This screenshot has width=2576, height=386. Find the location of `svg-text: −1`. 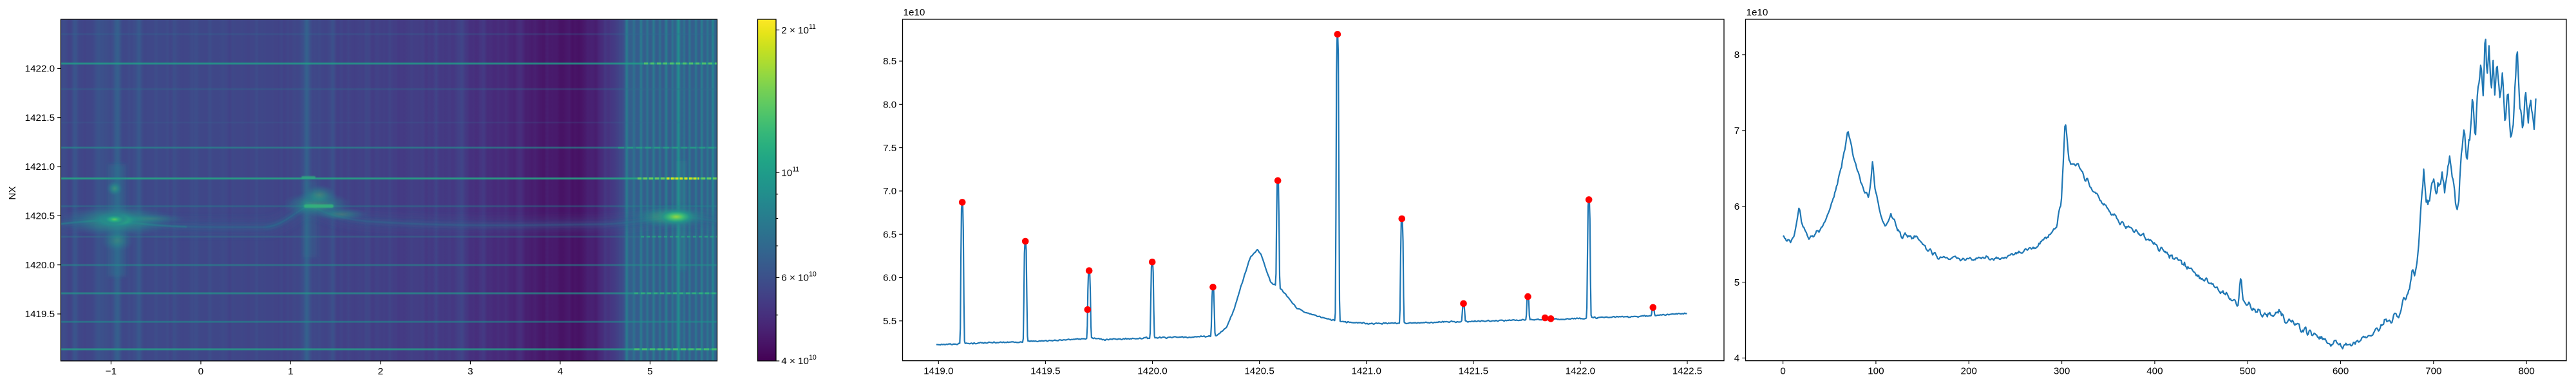

svg-text: −1 is located at coordinates (112, 371).